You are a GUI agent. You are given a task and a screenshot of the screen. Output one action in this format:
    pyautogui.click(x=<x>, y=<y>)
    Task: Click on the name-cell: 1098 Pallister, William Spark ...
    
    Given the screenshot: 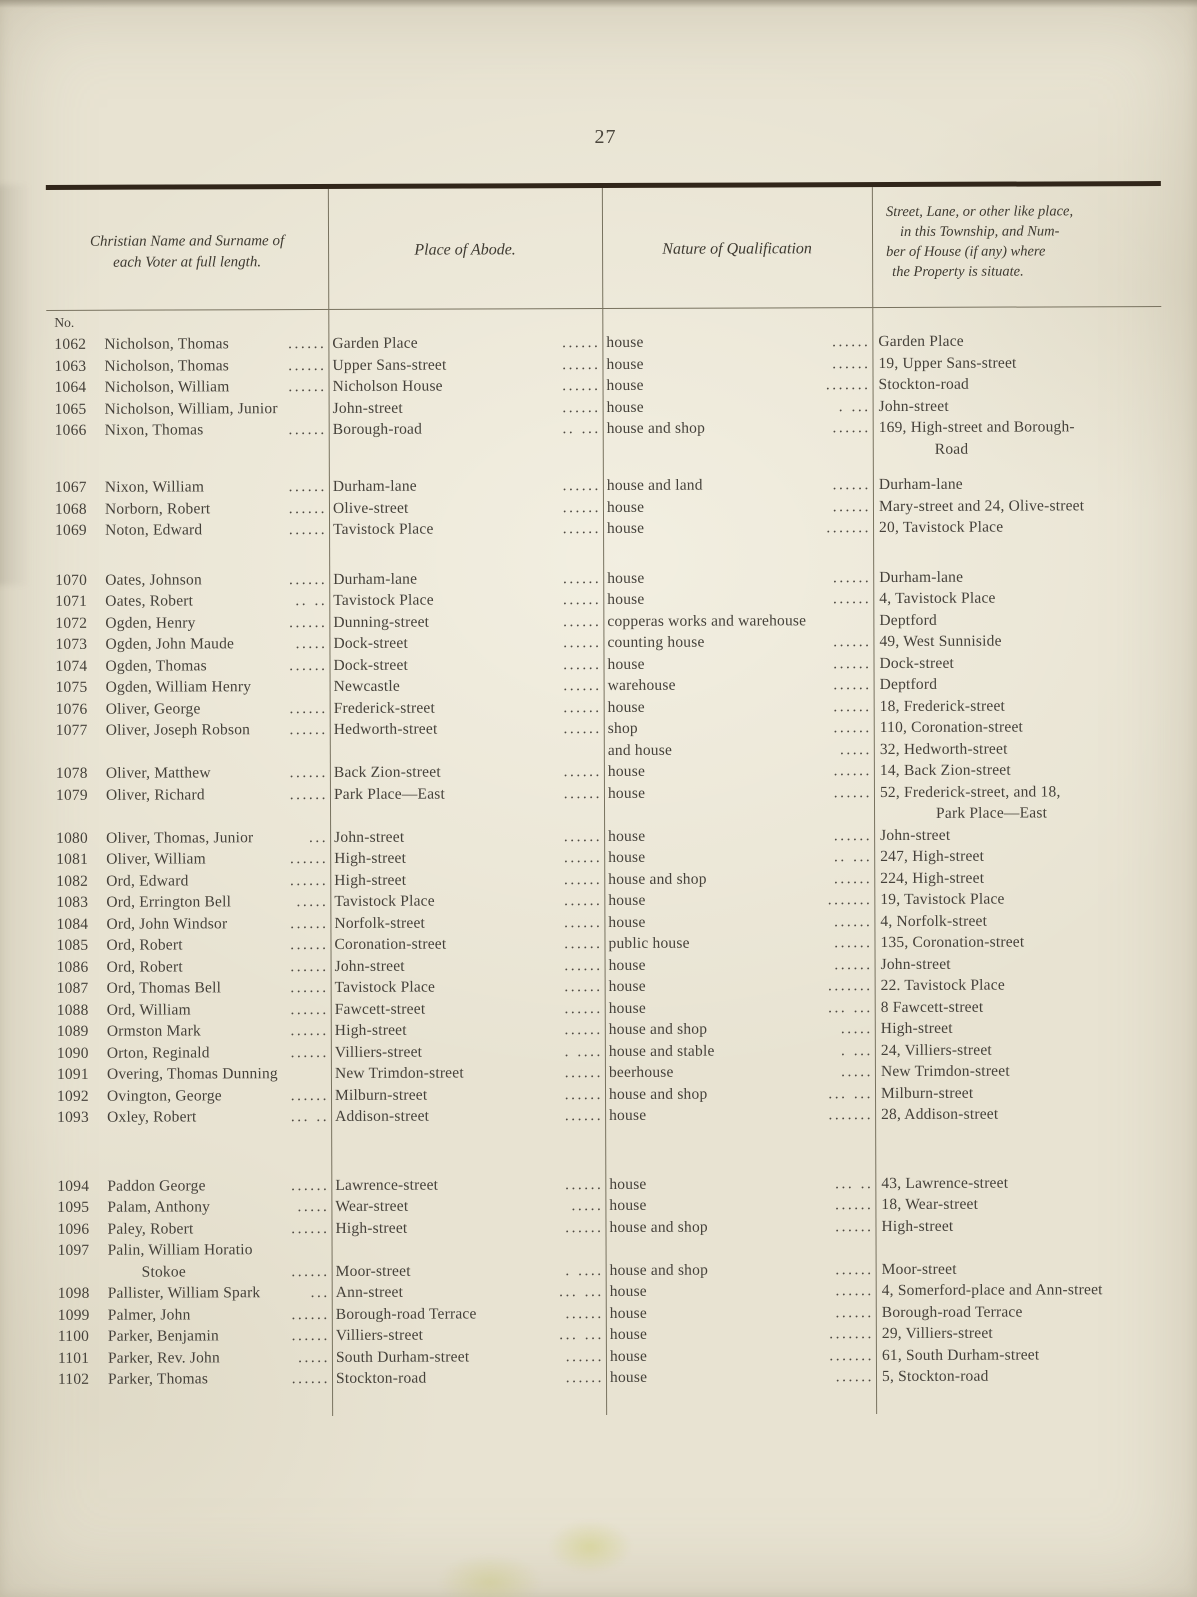 What is the action you would take?
    pyautogui.click(x=191, y=1293)
    